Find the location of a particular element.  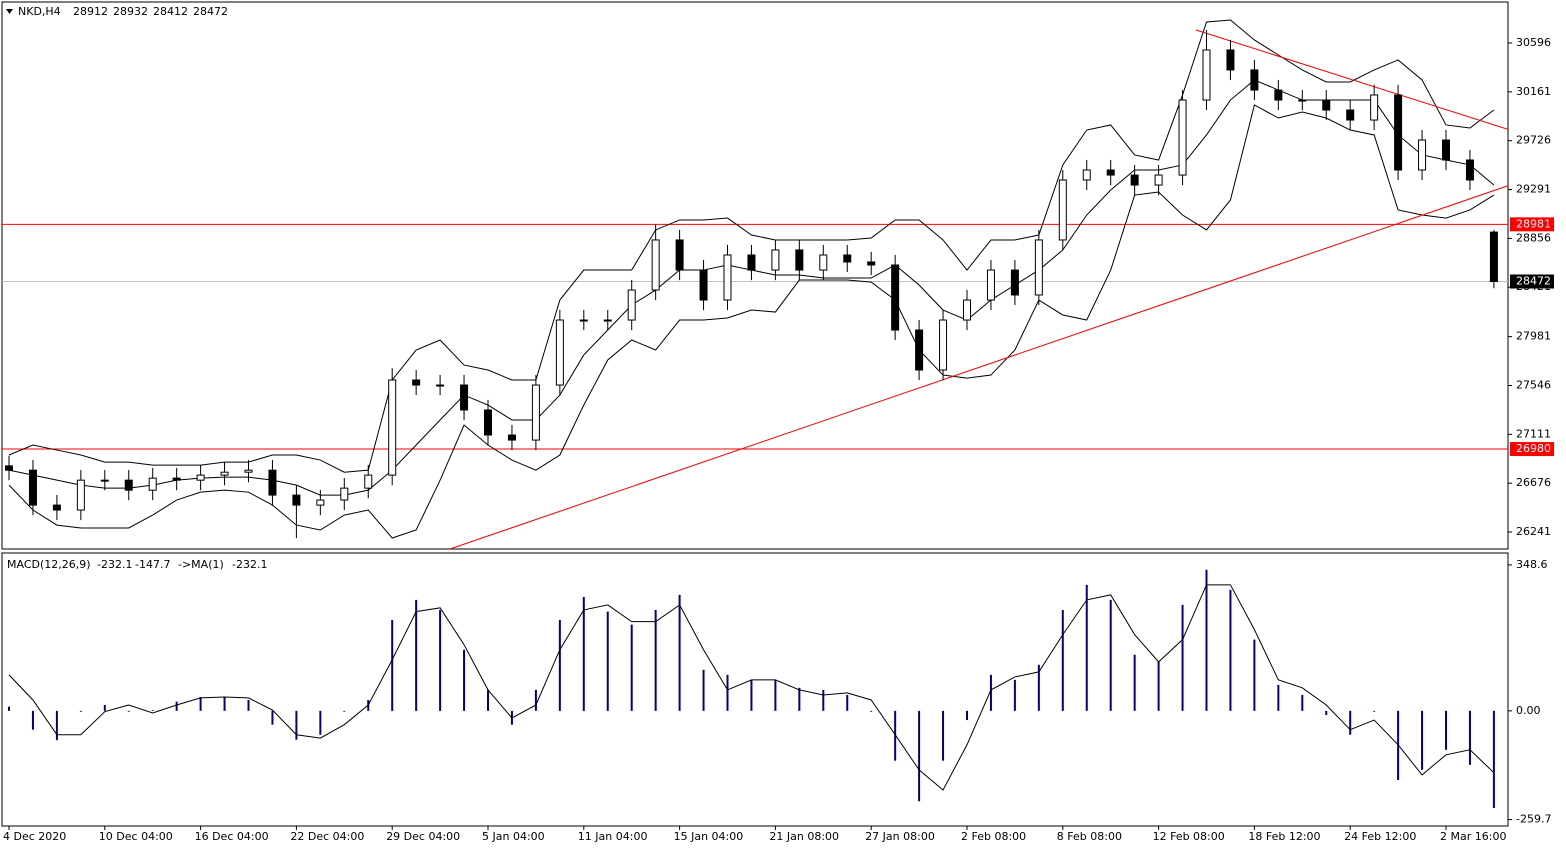

y-tick-label: 30596 is located at coordinates (1533, 42).